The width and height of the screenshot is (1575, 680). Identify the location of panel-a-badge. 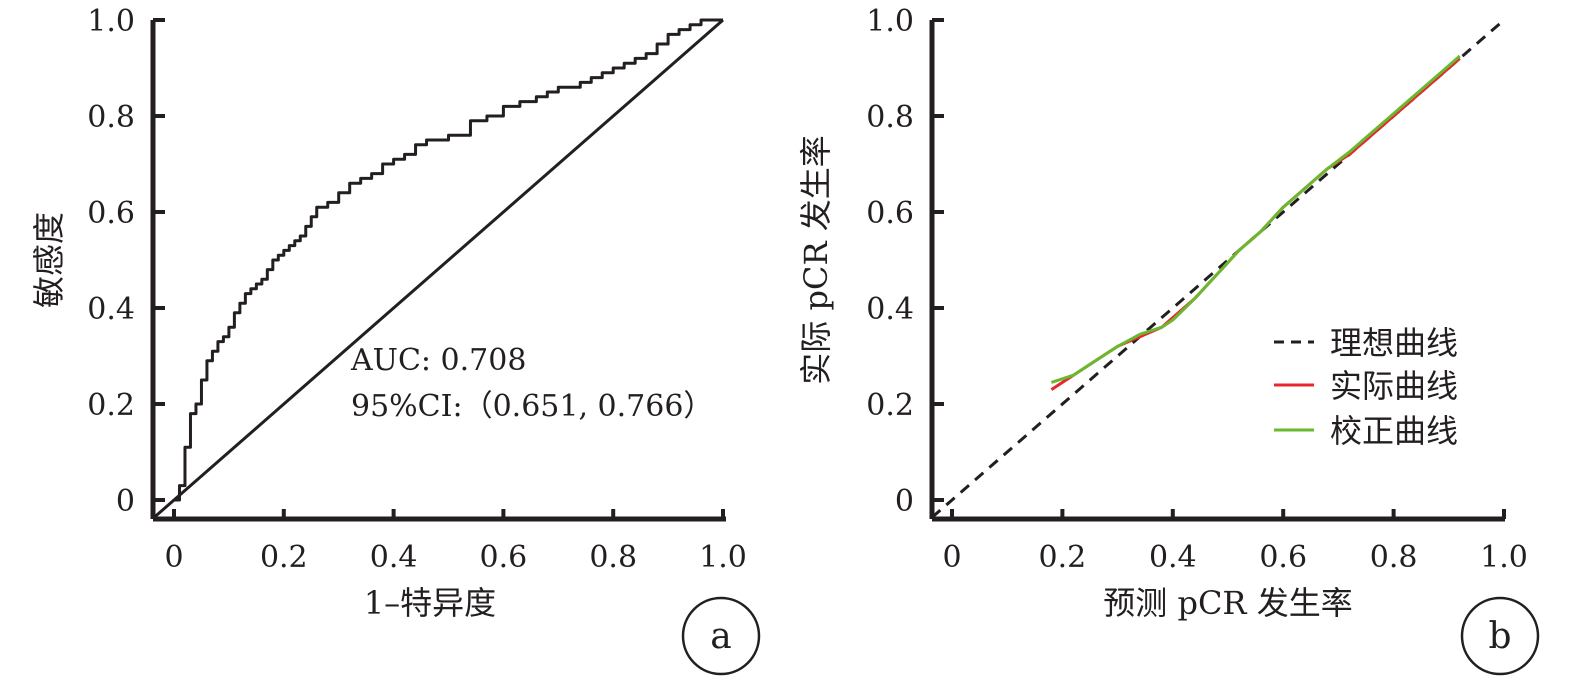
(721, 636).